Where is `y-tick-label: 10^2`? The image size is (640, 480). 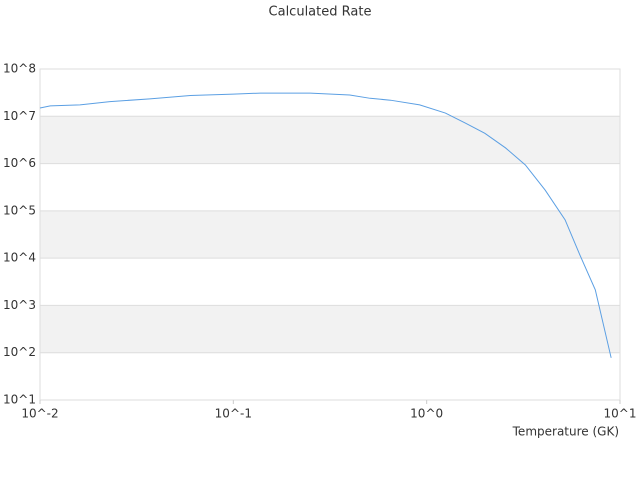
y-tick-label: 10^2 is located at coordinates (19, 352).